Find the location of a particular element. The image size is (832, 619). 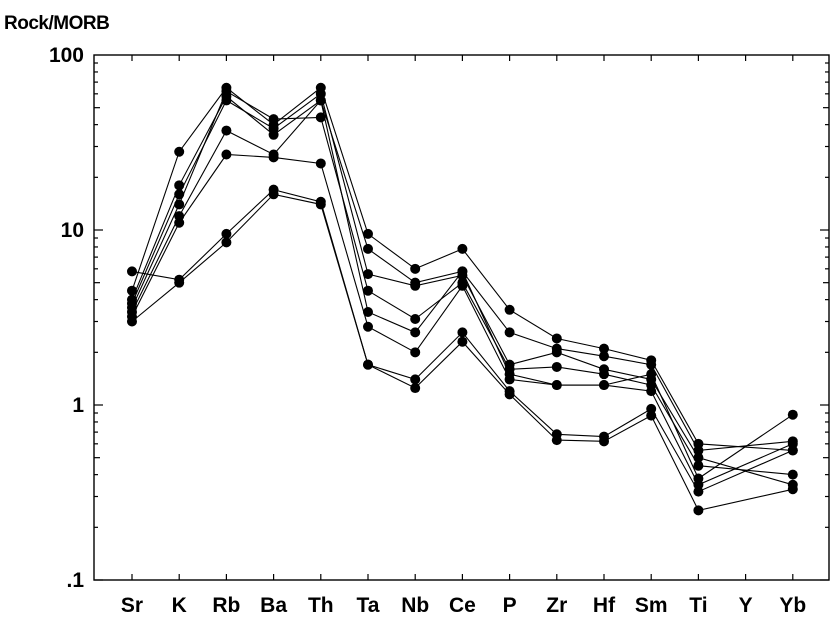

y-tick-label: 1 is located at coordinates (78, 405).